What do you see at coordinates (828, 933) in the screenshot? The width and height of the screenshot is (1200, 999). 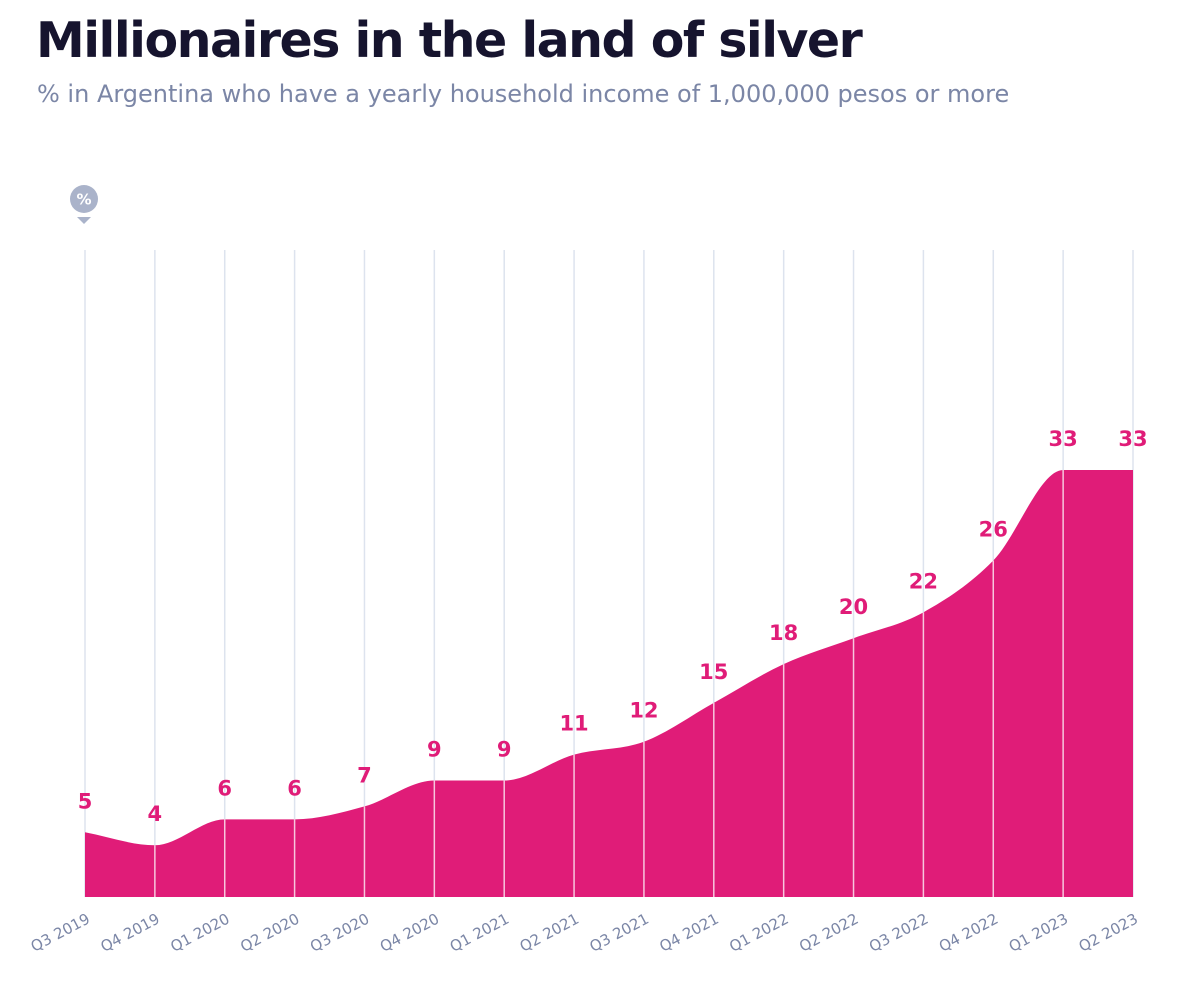 I see `x-tick-label: Q2 2022` at bounding box center [828, 933].